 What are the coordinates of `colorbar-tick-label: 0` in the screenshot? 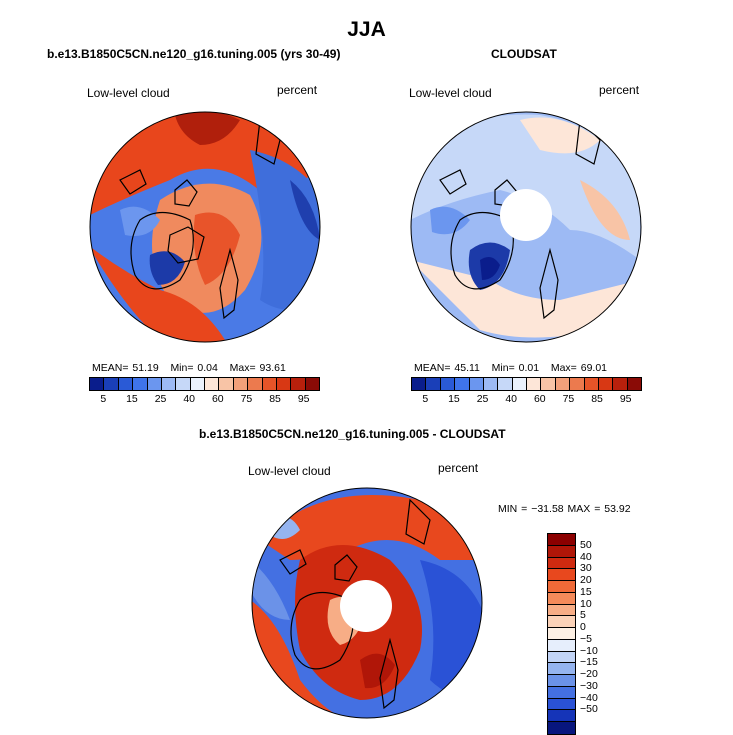 It's located at (583, 627).